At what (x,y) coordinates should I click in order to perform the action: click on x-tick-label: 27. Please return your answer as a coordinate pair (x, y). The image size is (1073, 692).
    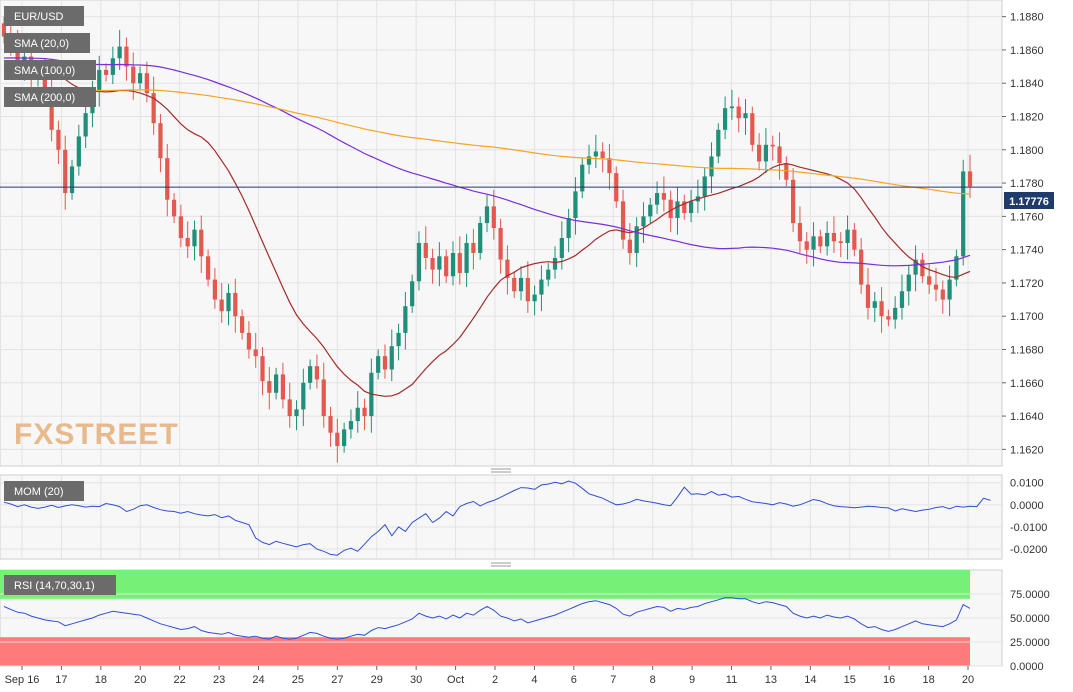
    Looking at the image, I should click on (337, 680).